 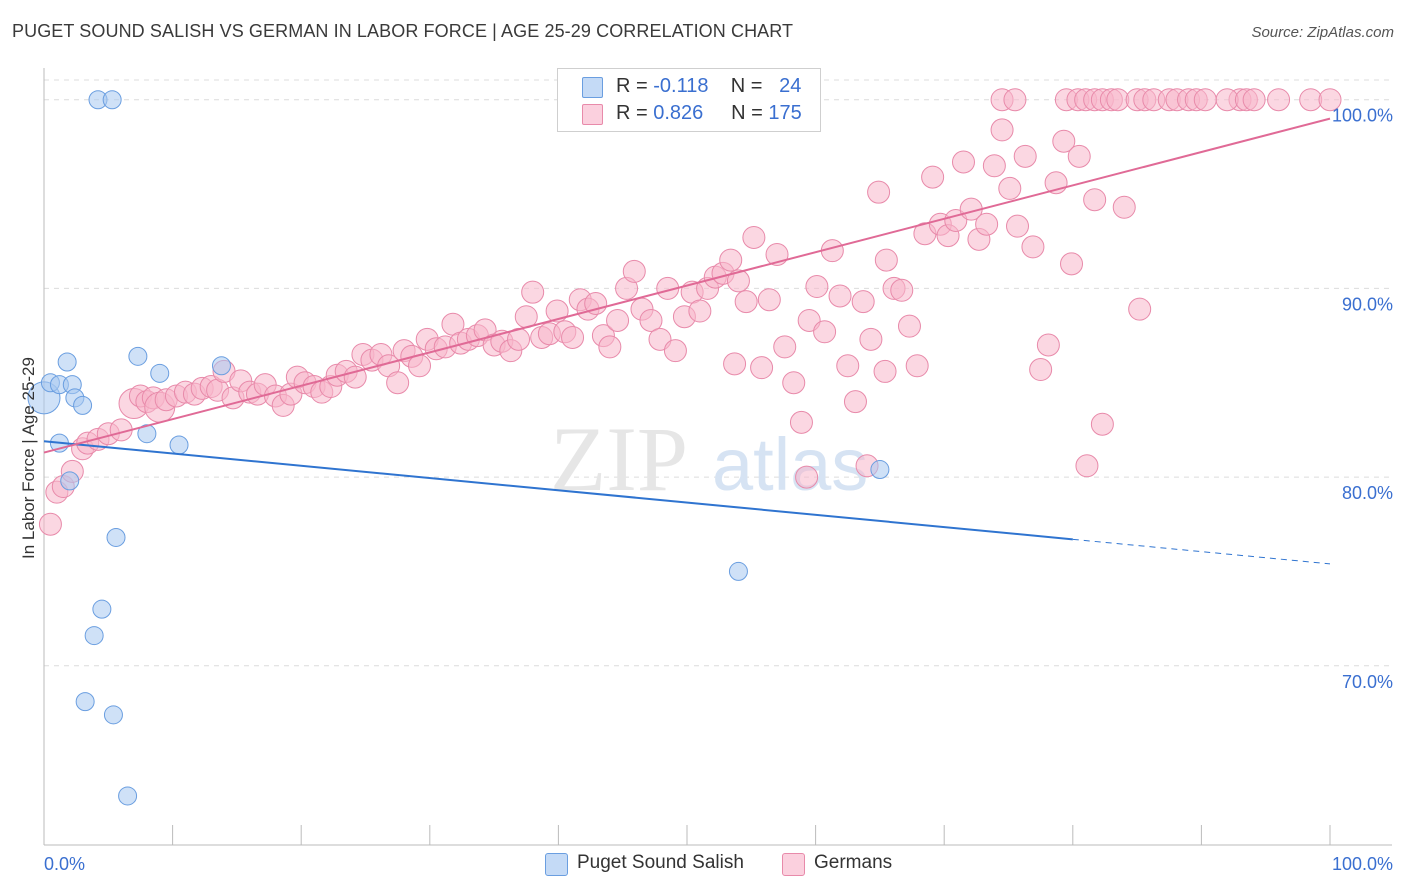 I want to click on bottom-legend-swatch-germans, so click(x=793, y=864).